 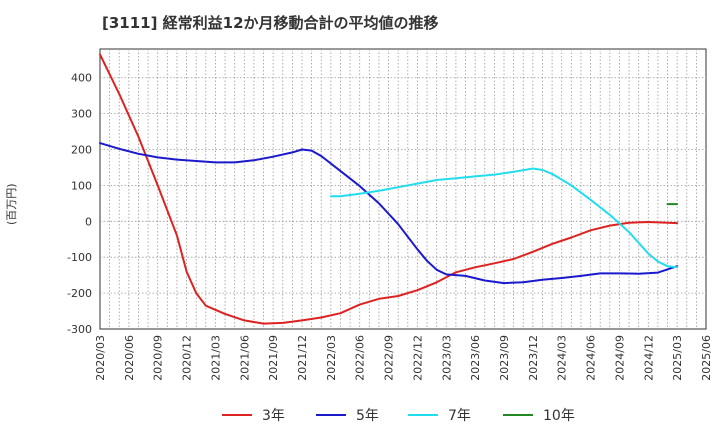 What do you see at coordinates (81, 150) in the screenshot?
I see `y-tick-label: 200` at bounding box center [81, 150].